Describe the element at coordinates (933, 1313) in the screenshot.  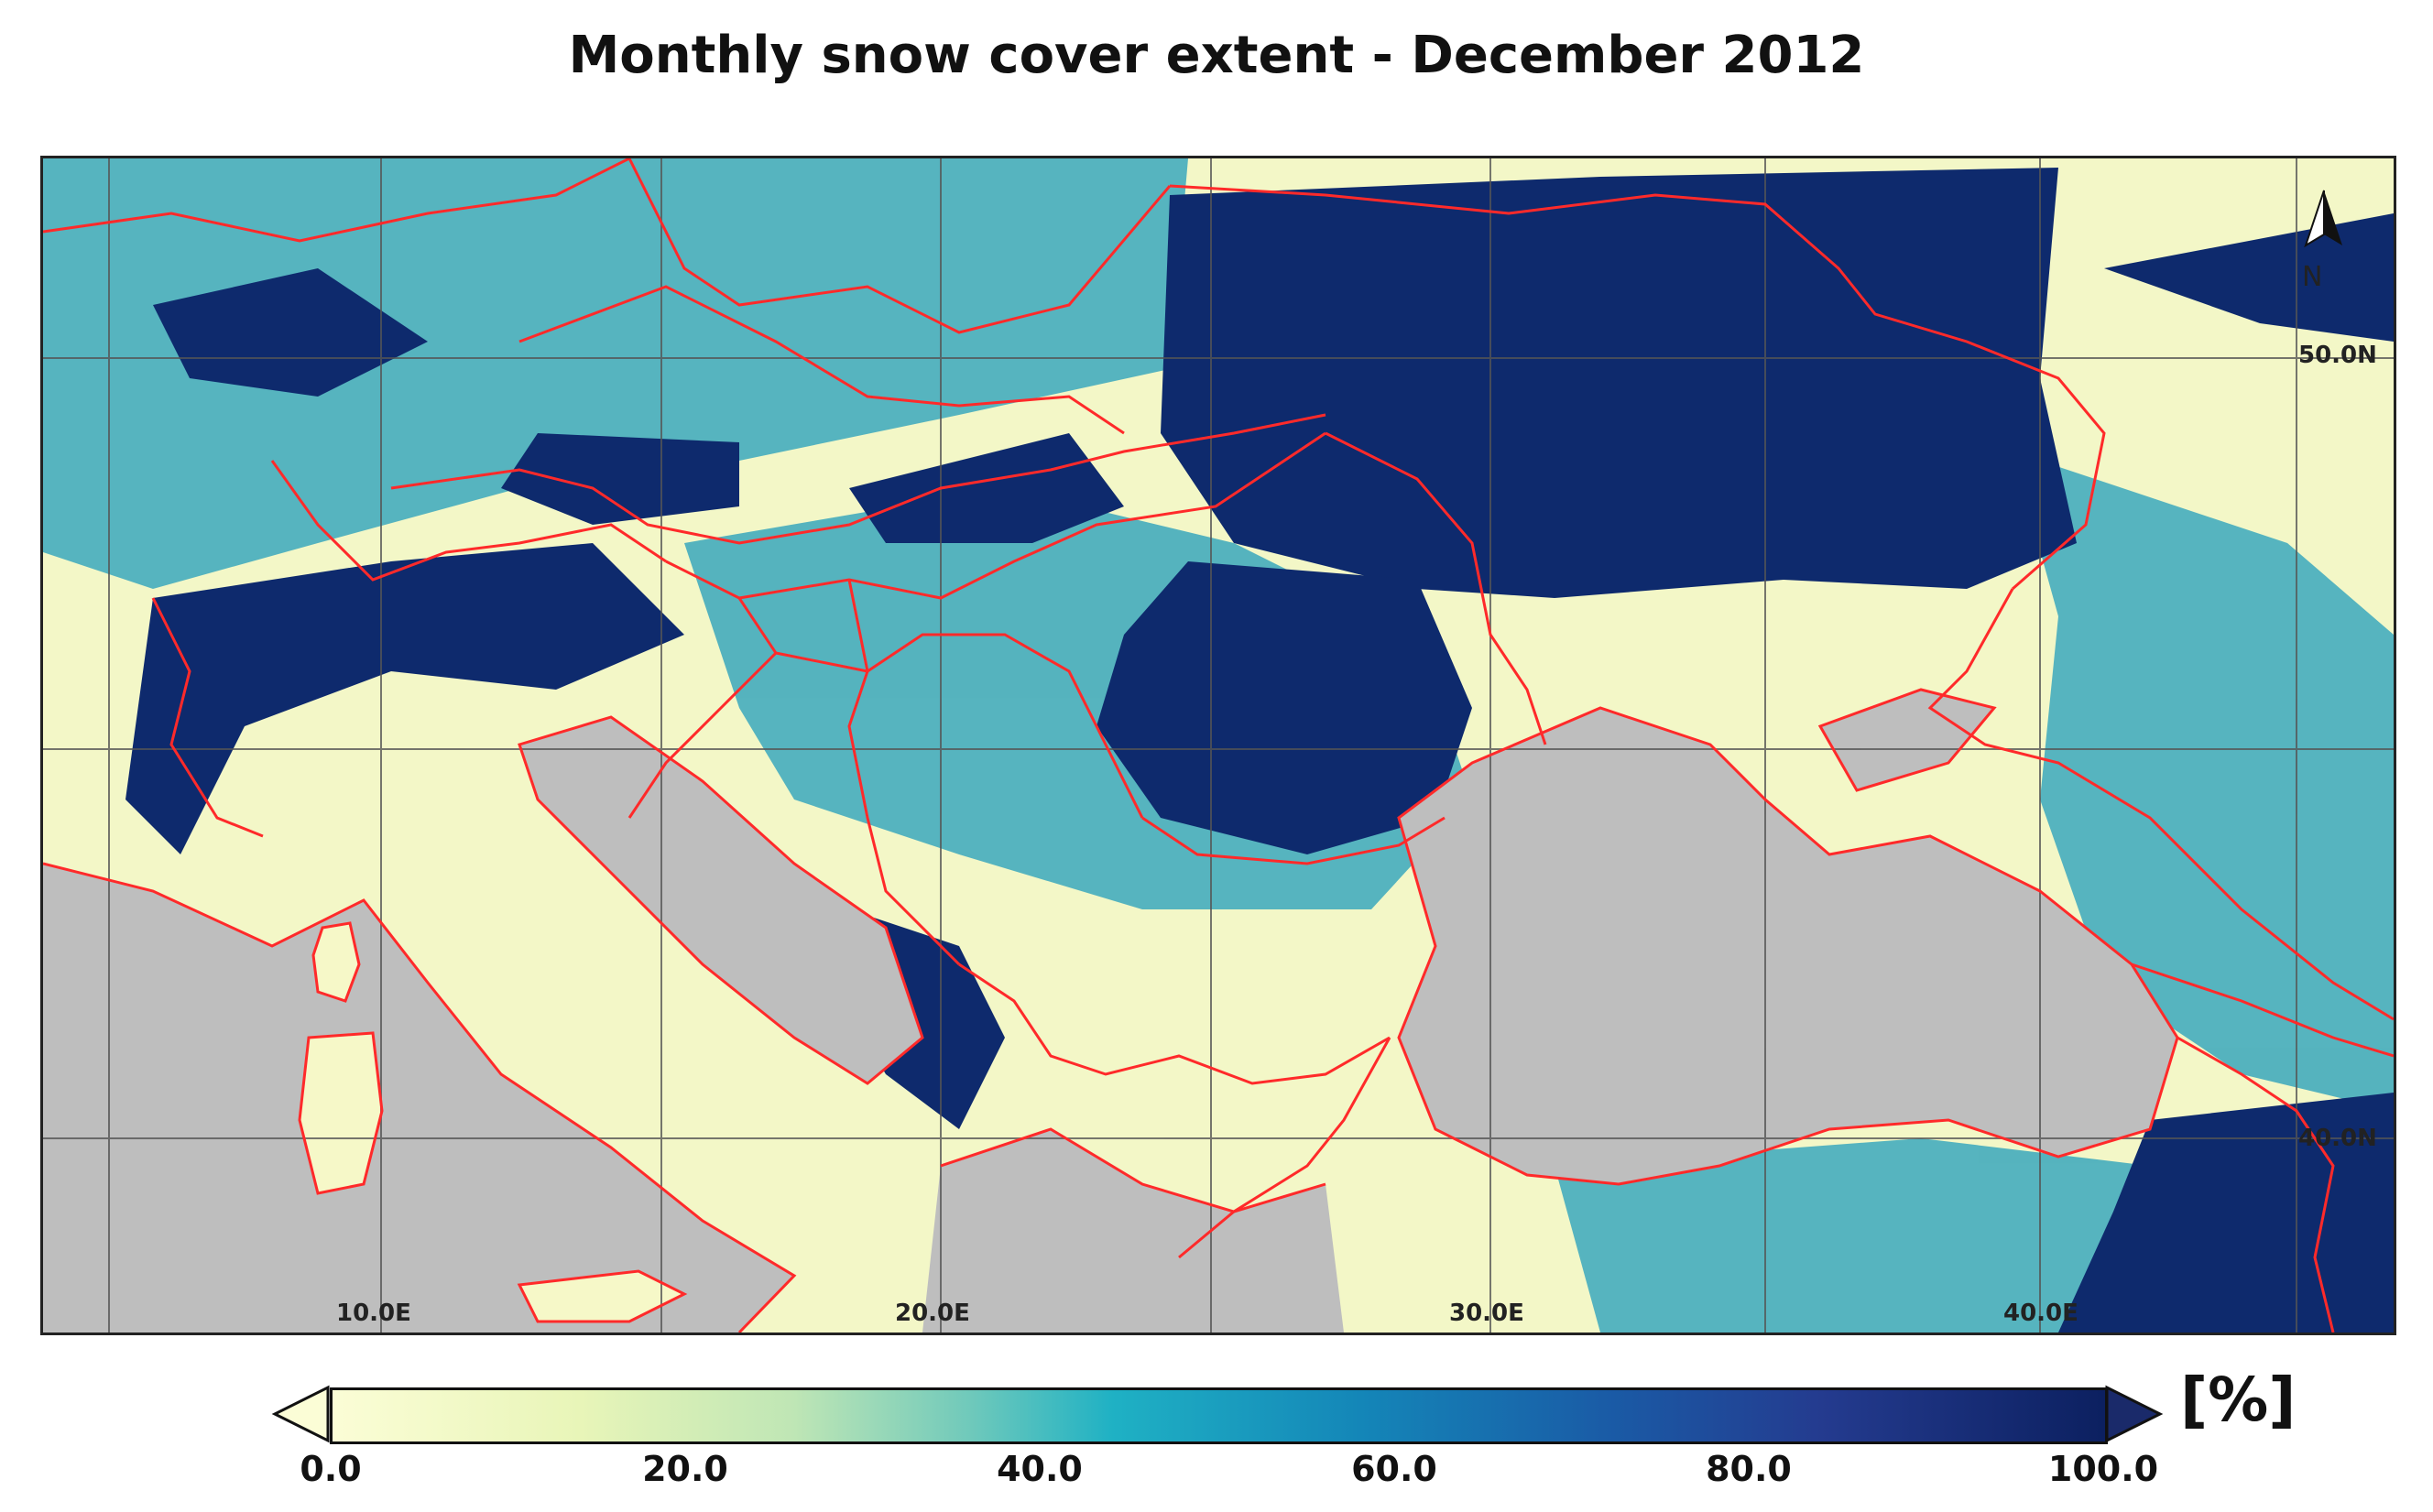
I see `lon-label-20e: 20.0E` at that location.